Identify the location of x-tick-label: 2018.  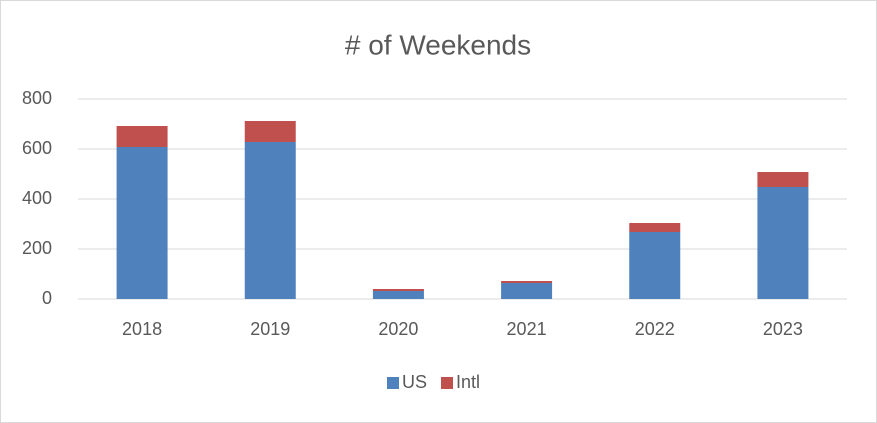
(142, 329).